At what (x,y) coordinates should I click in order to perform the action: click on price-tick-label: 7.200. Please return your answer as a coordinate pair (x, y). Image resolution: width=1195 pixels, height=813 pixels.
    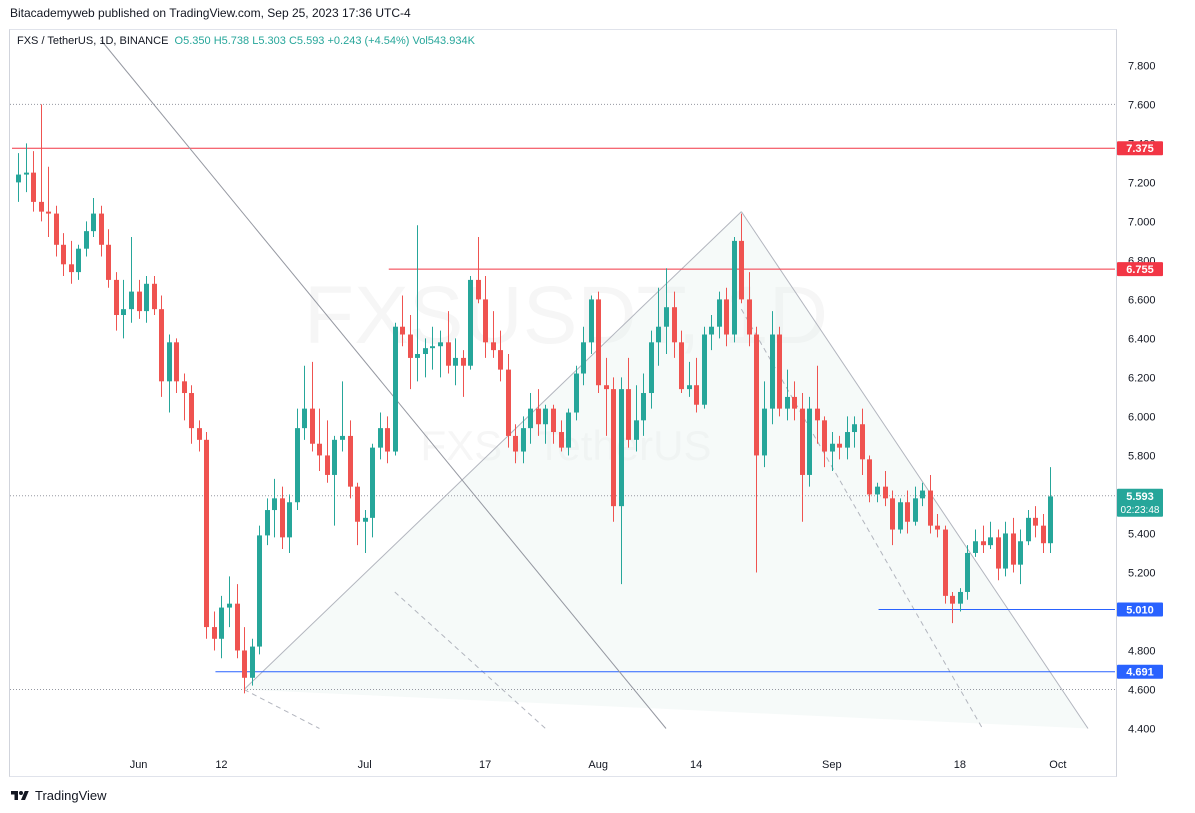
    Looking at the image, I should click on (1142, 183).